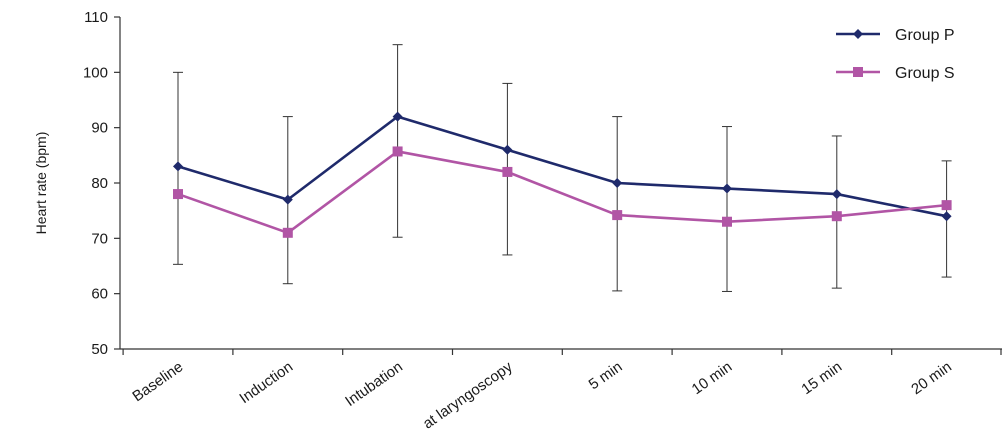  I want to click on y-tick-label: 80, so click(99, 183).